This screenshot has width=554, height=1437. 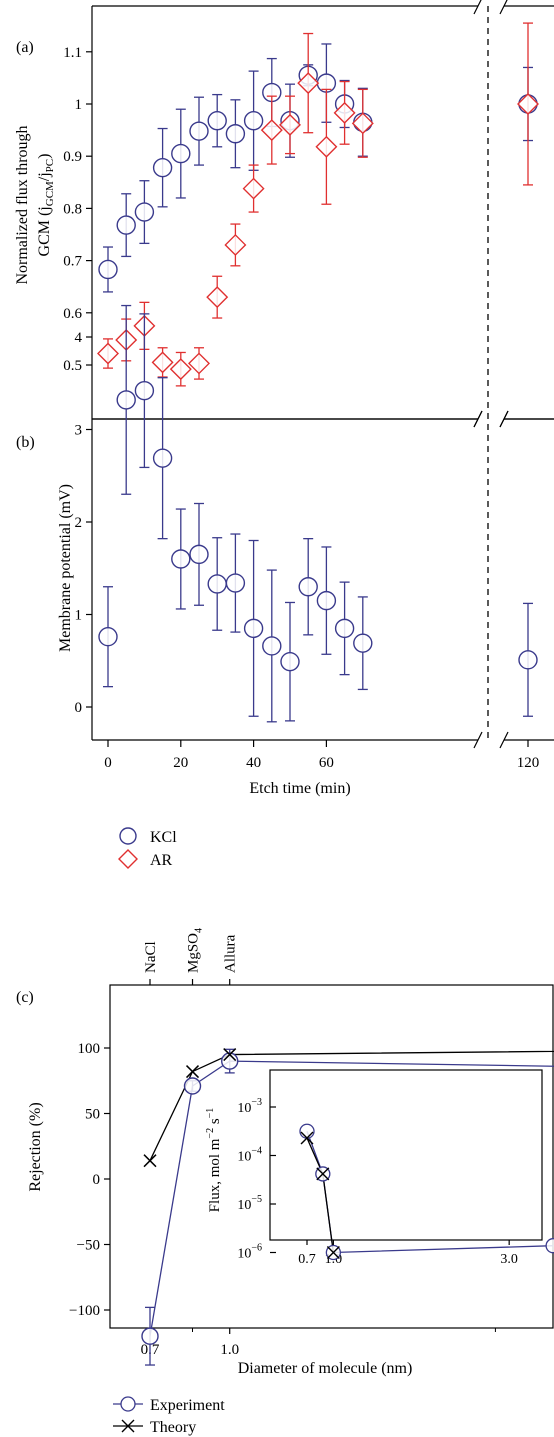 I want to click on legend-ab: KCl AR, so click(x=147, y=848).